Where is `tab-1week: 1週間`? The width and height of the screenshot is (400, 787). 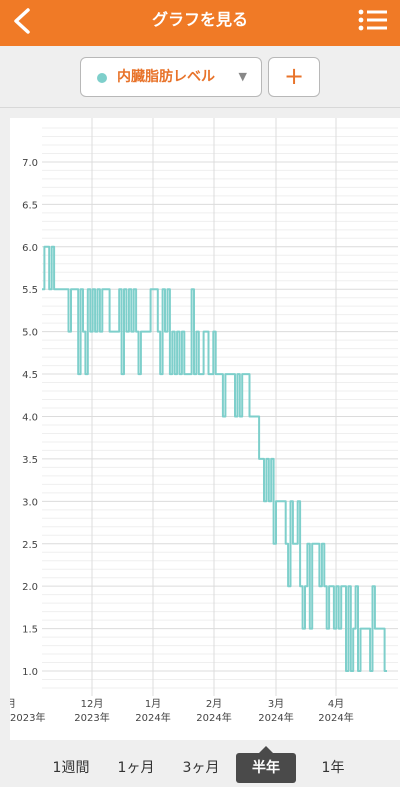 tab-1week: 1週間 is located at coordinates (71, 768).